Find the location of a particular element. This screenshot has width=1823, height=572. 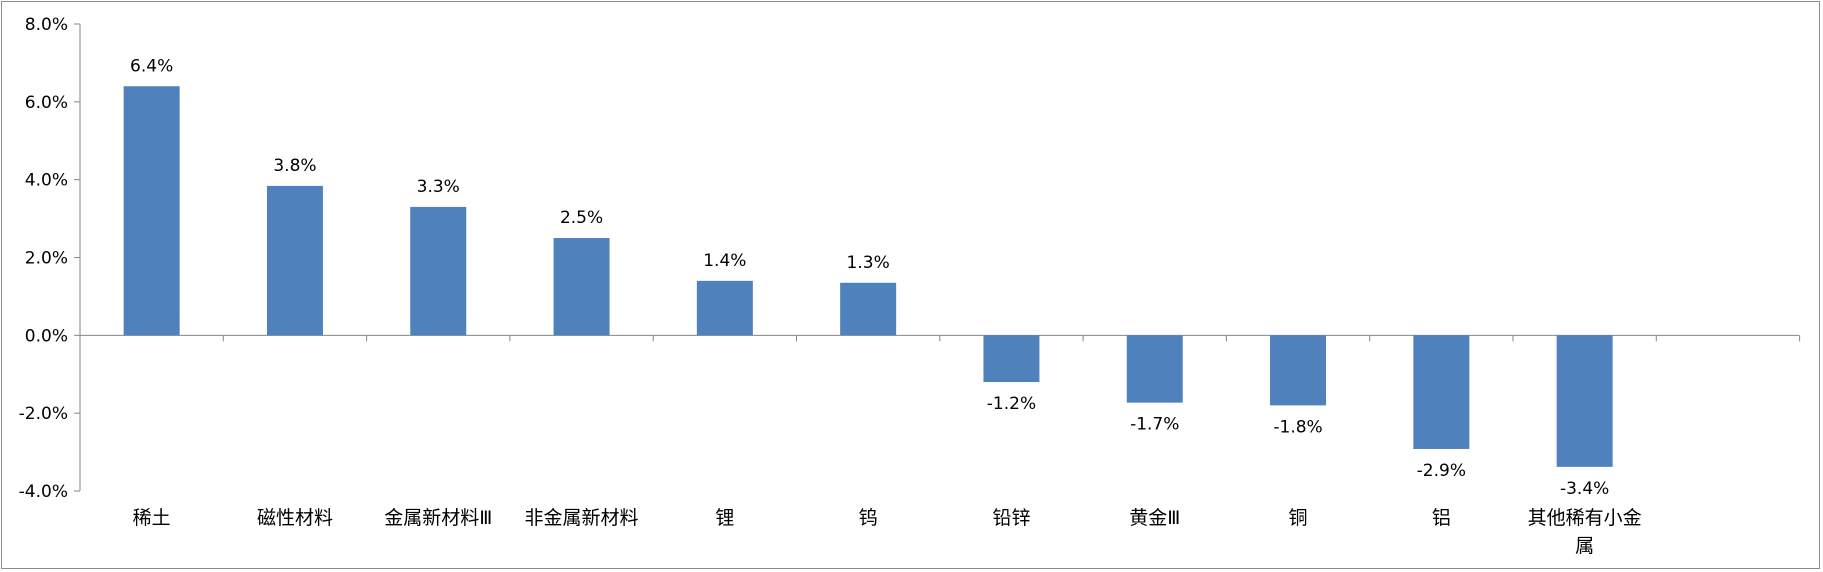

y-tick-label: -4.0% is located at coordinates (43, 492).